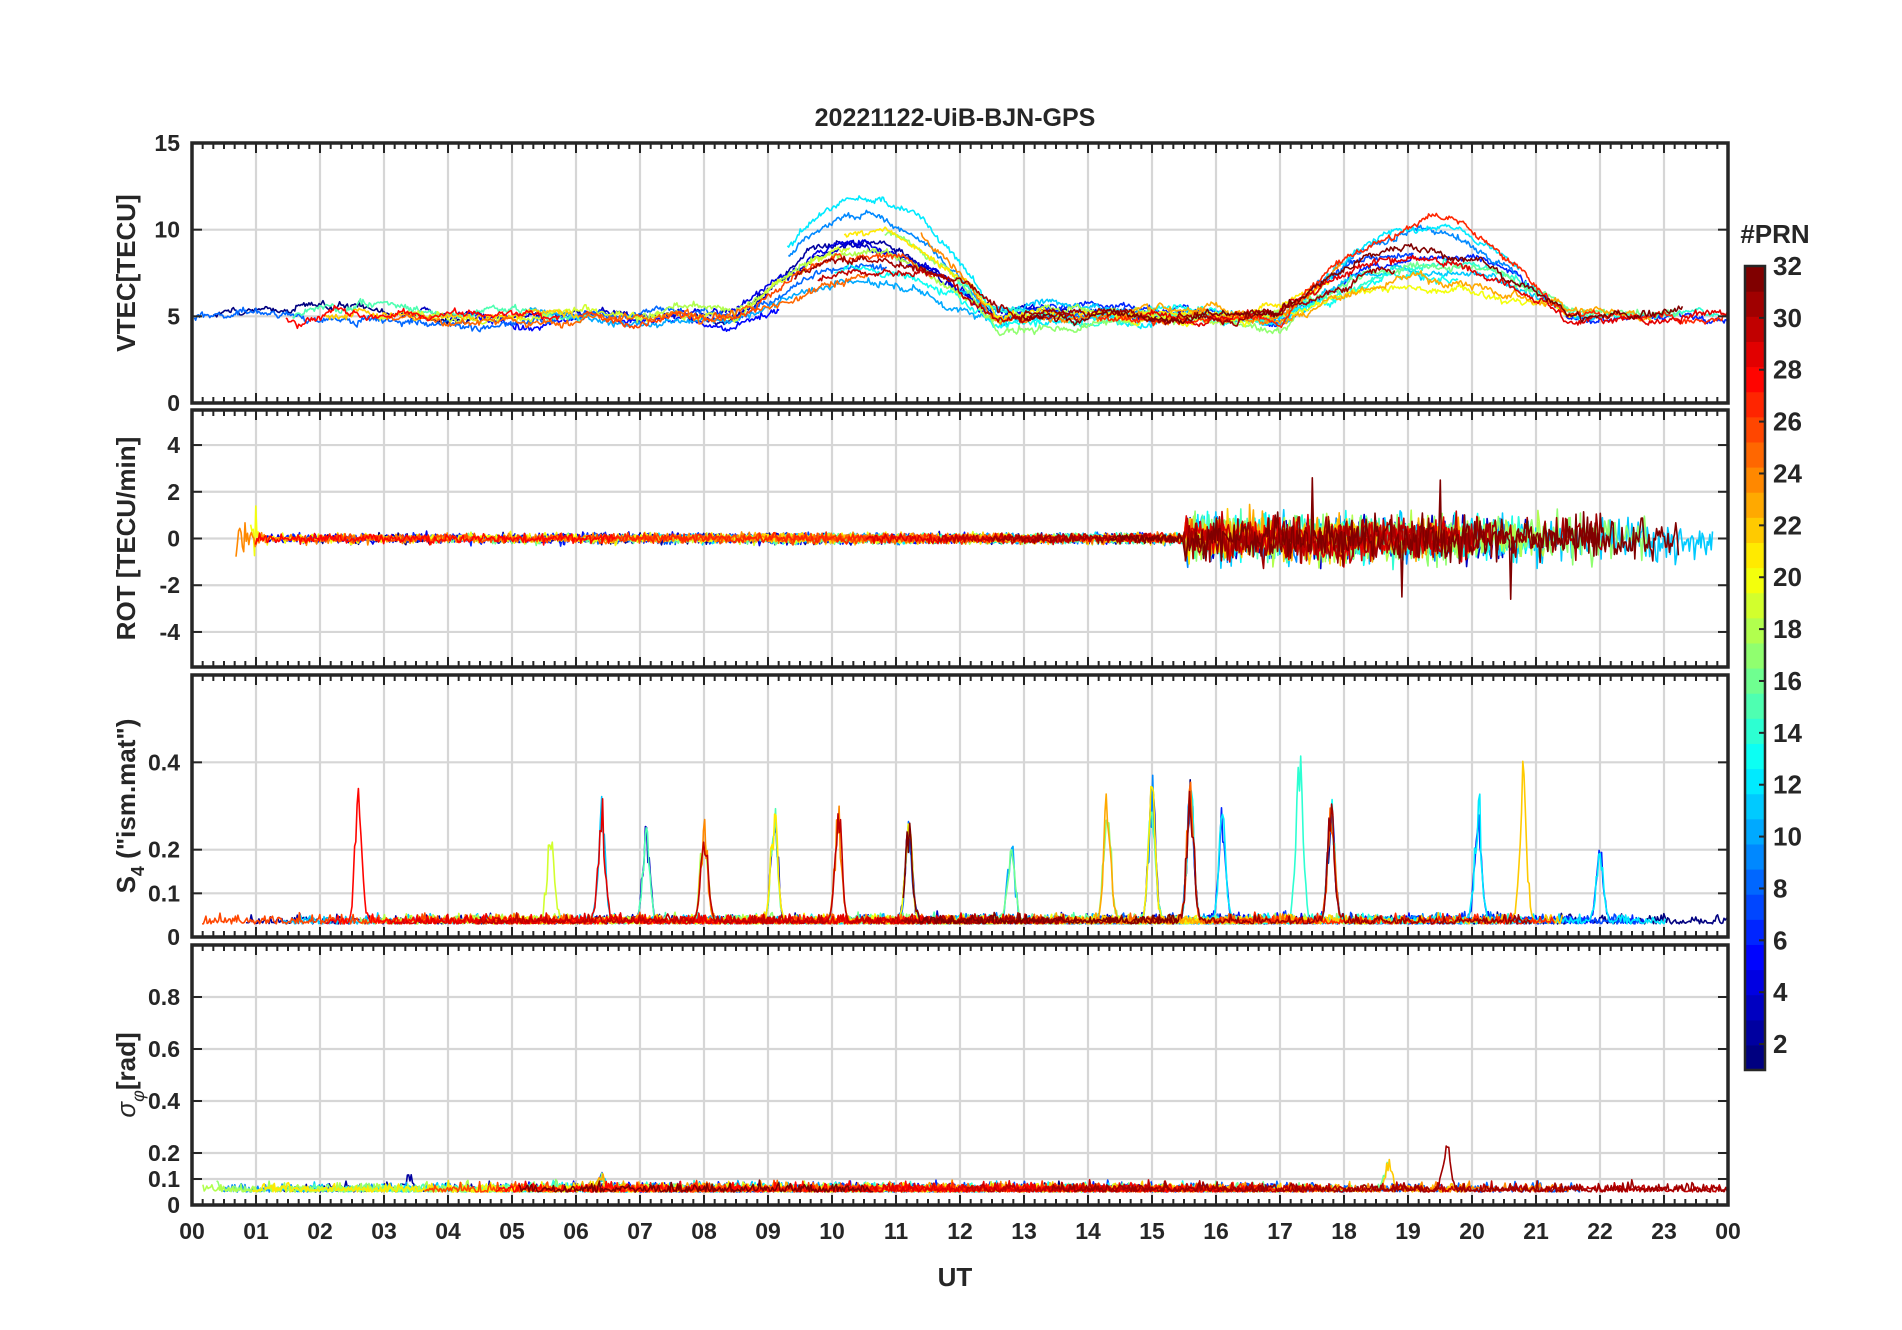 Image resolution: width=1902 pixels, height=1330 pixels. What do you see at coordinates (1787, 266) in the screenshot?
I see `colorbar-tick-label: 32` at bounding box center [1787, 266].